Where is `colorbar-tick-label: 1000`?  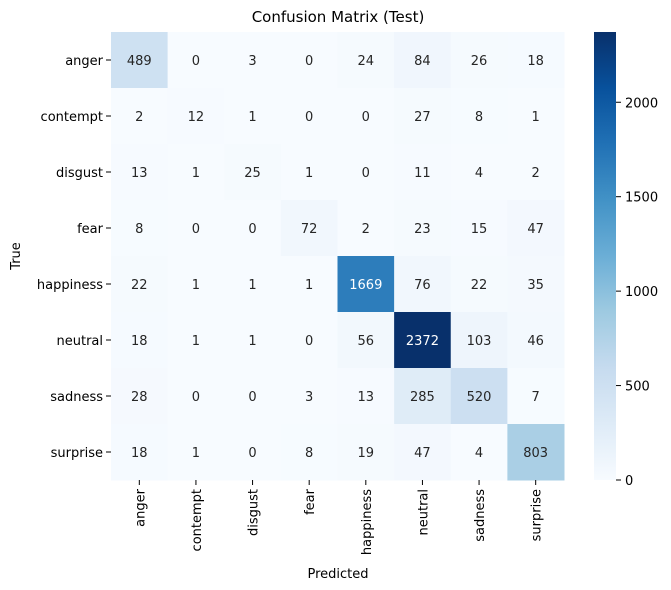 colorbar-tick-label: 1000 is located at coordinates (641, 292).